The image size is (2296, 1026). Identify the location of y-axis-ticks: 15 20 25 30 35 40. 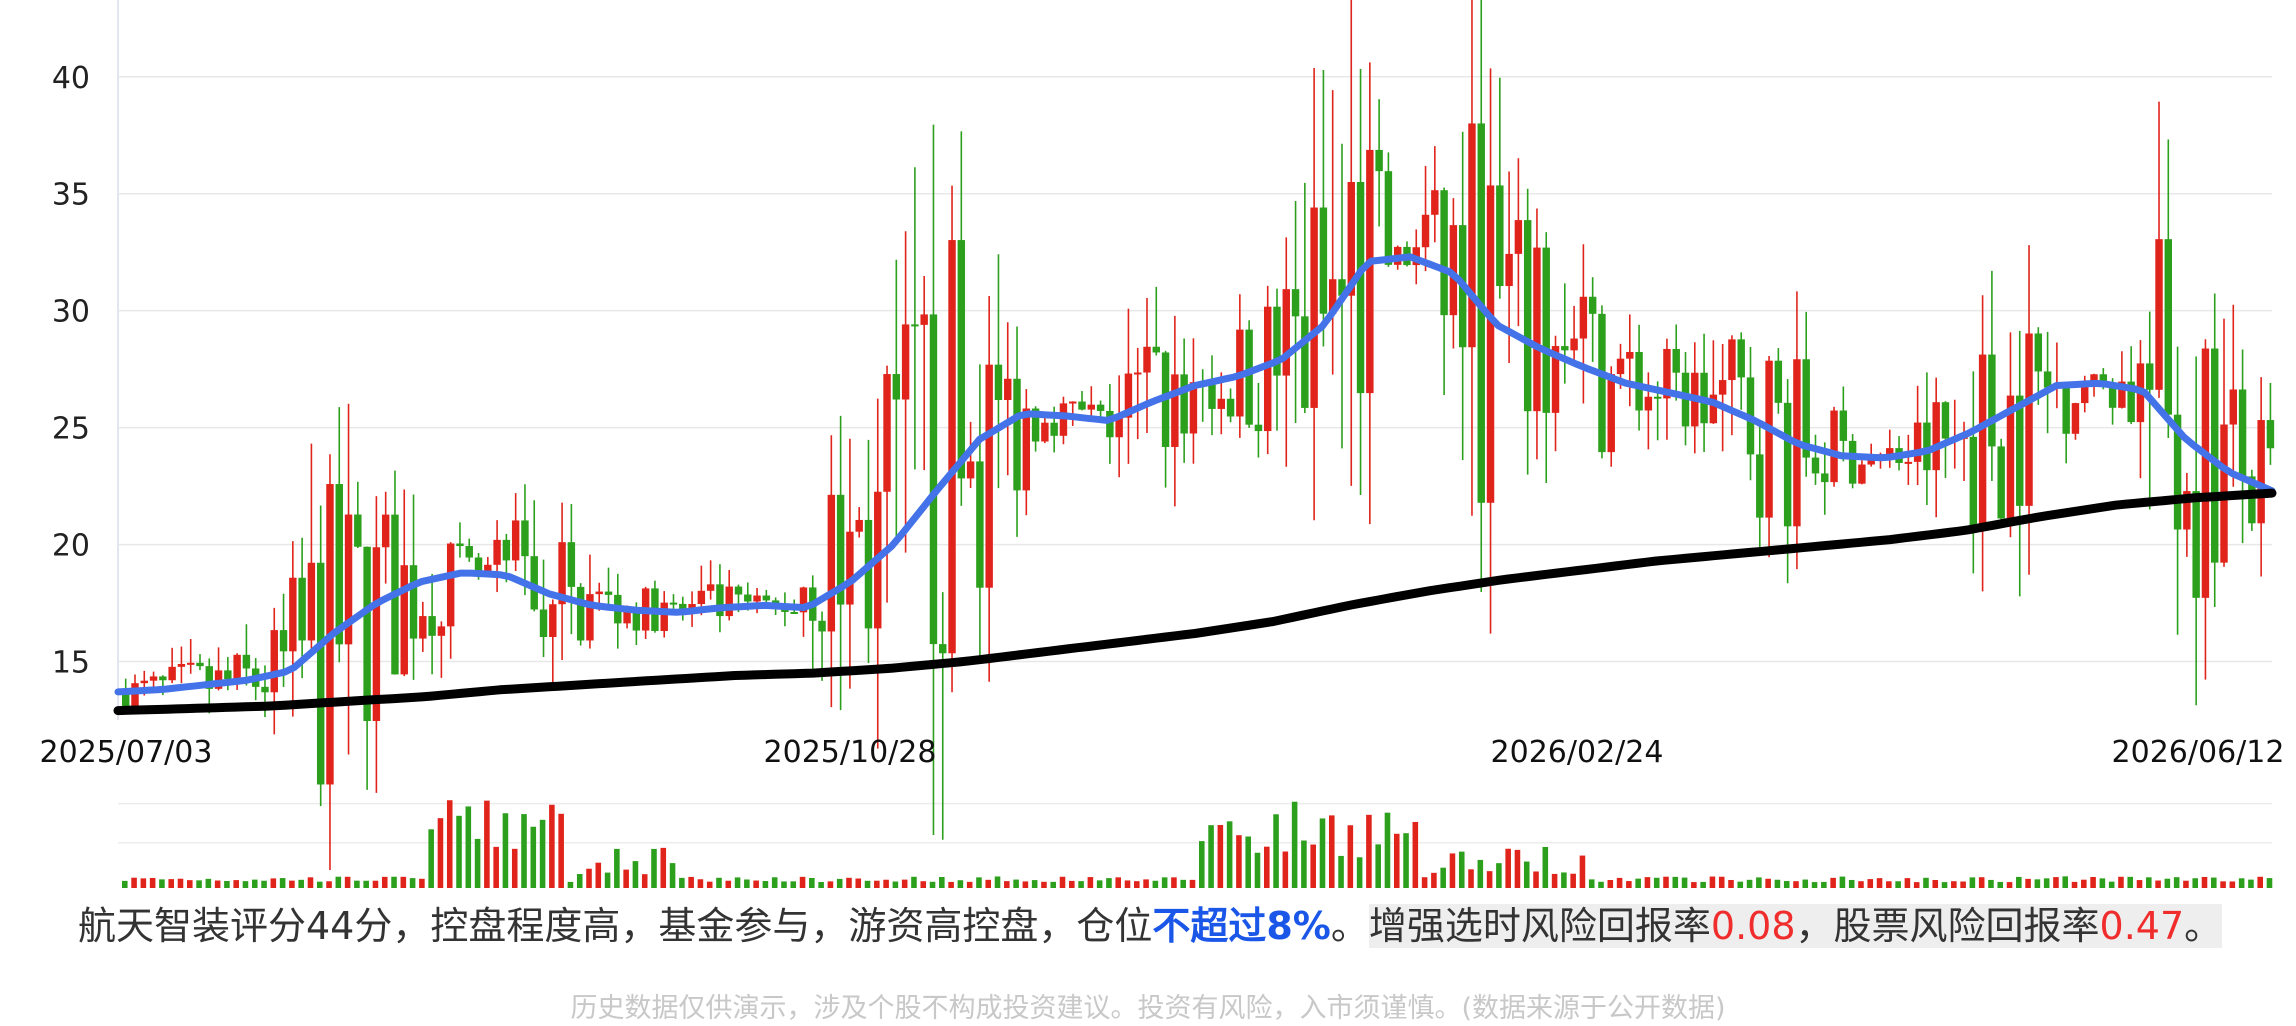
(71, 371).